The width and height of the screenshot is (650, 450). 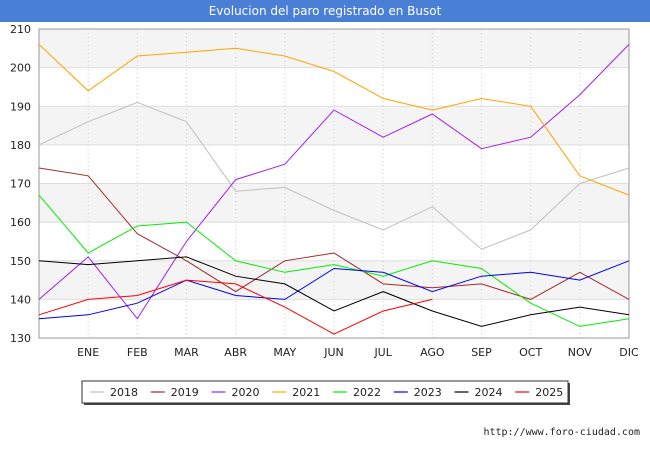 I want to click on grid-band, so click(x=334, y=280).